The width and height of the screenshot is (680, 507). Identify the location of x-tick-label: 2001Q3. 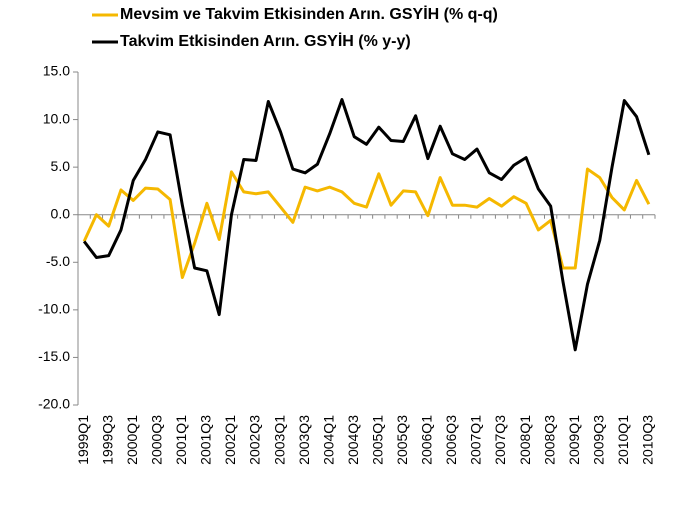
(206, 440).